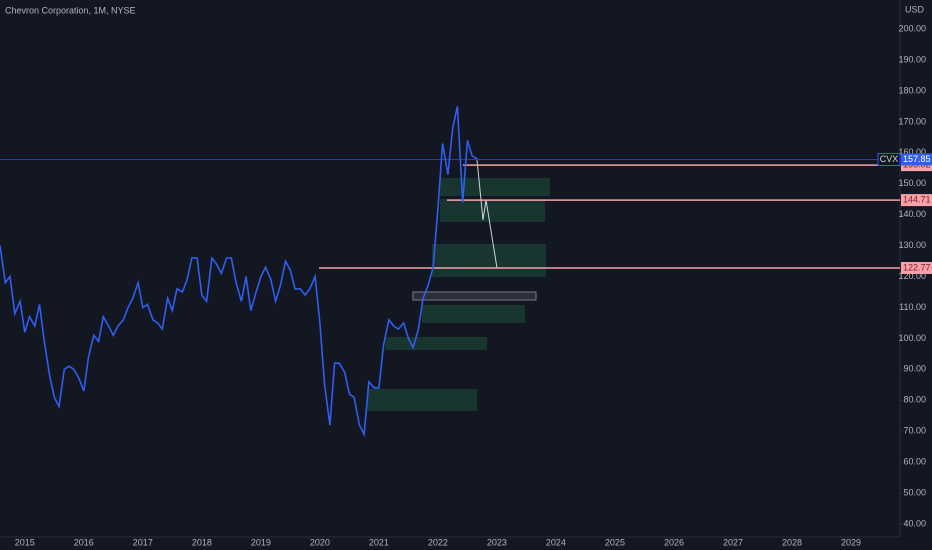 The width and height of the screenshot is (932, 550). I want to click on y-tick-label: 170.00, so click(912, 121).